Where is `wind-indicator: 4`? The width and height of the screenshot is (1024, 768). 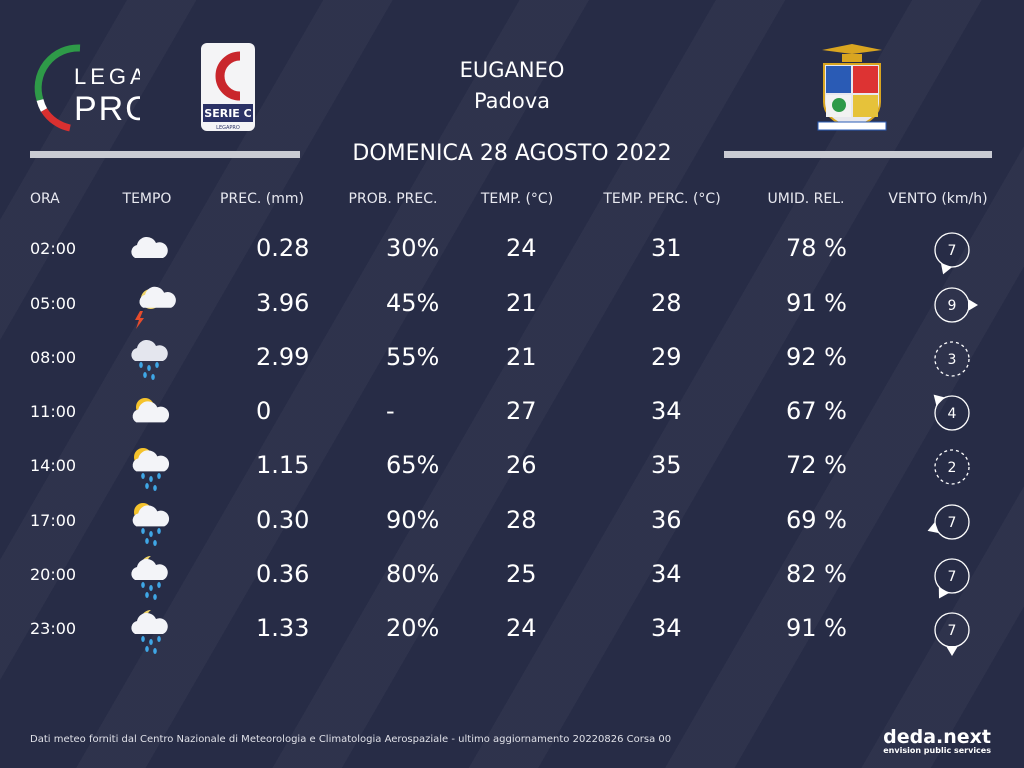
wind-indicator: 4 is located at coordinates (951, 412).